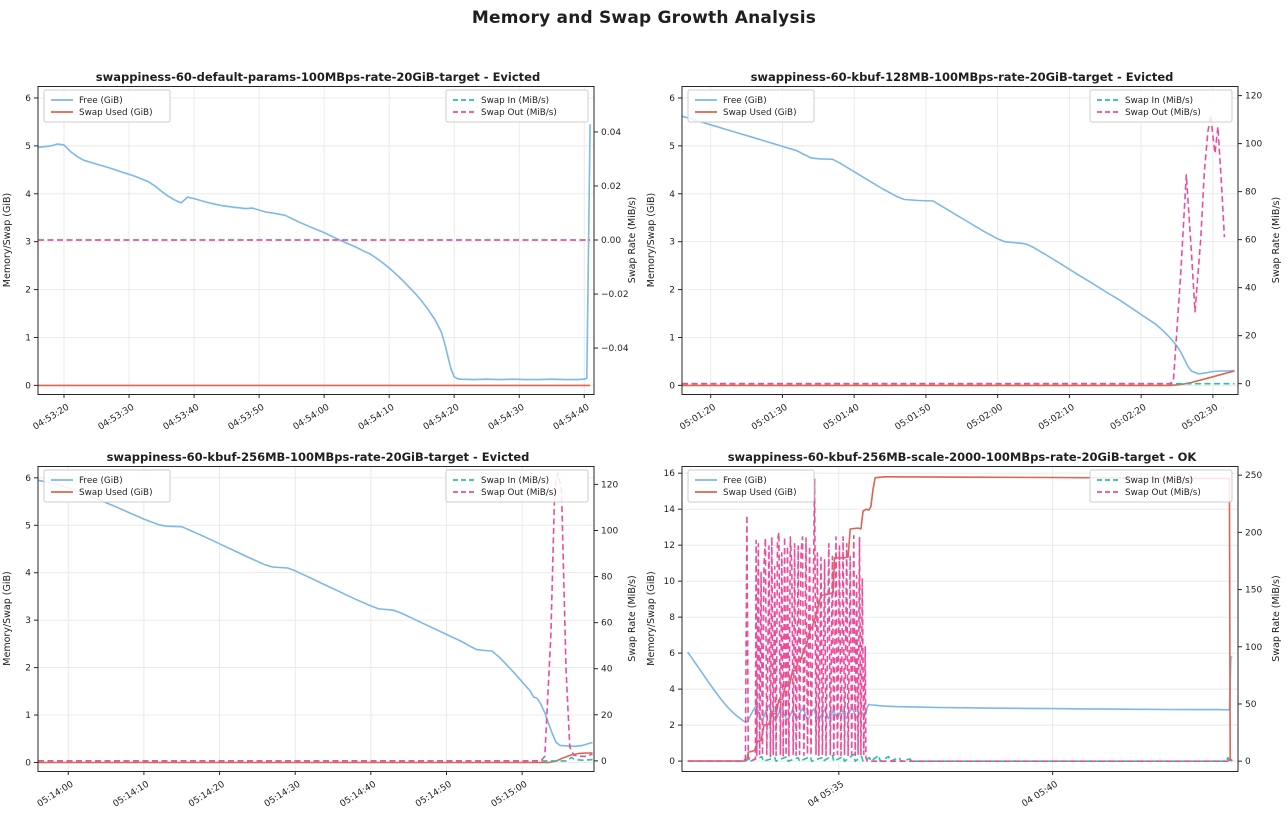 The width and height of the screenshot is (1288, 824). Describe the element at coordinates (607, 578) in the screenshot. I see `right-tick-label: 80` at that location.